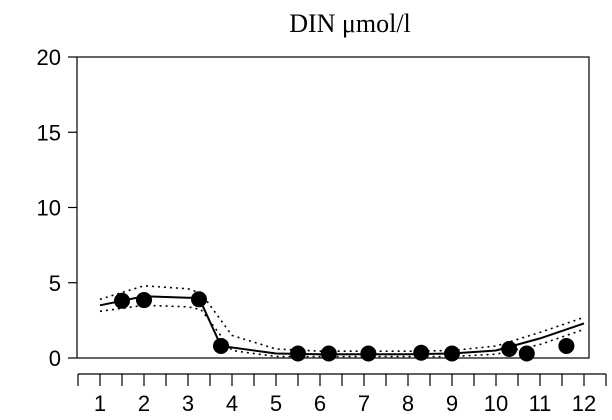  Describe the element at coordinates (144, 403) in the screenshot. I see `x-tick-label: 2` at that location.